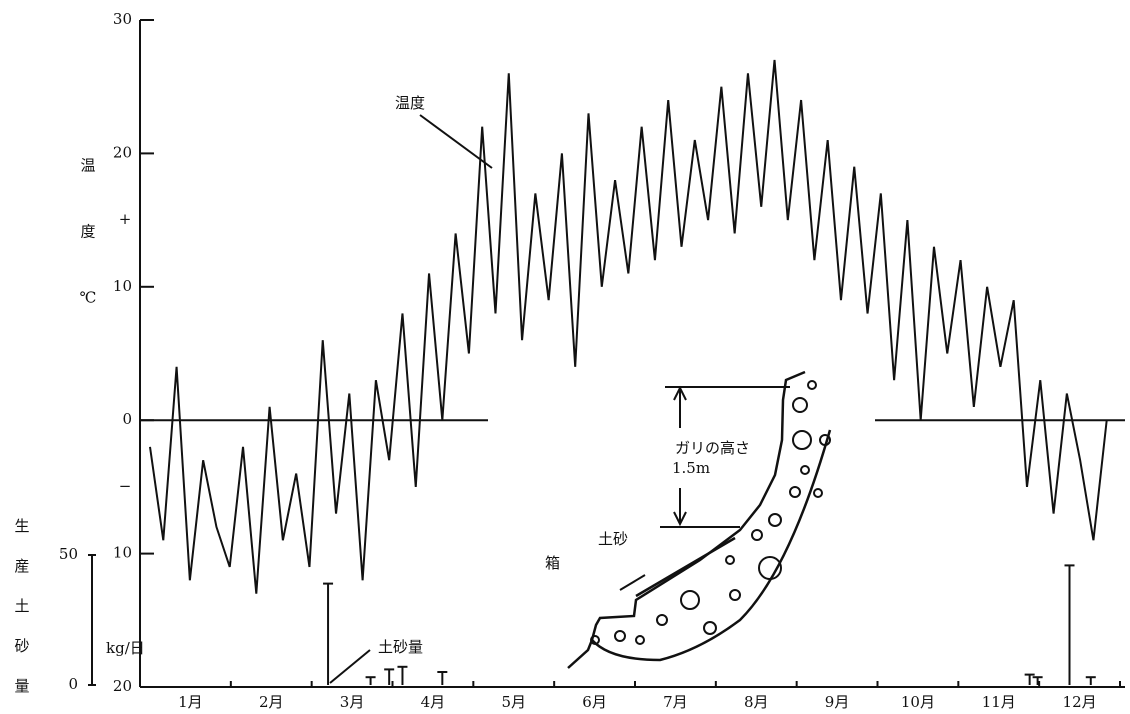 The width and height of the screenshot is (1130, 714). I want to click on box-label: 箱, so click(552, 563).